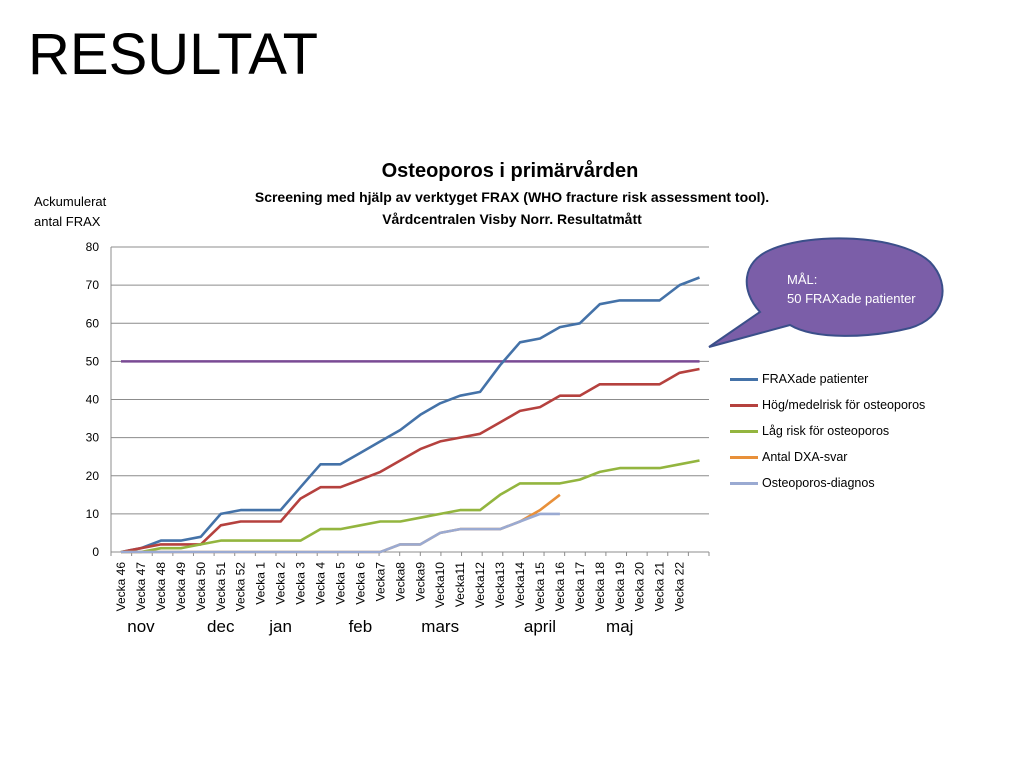 The height and width of the screenshot is (768, 1024). What do you see at coordinates (89, 212) in the screenshot?
I see `y-axis-label: Ackumulerat antal FRAX` at bounding box center [89, 212].